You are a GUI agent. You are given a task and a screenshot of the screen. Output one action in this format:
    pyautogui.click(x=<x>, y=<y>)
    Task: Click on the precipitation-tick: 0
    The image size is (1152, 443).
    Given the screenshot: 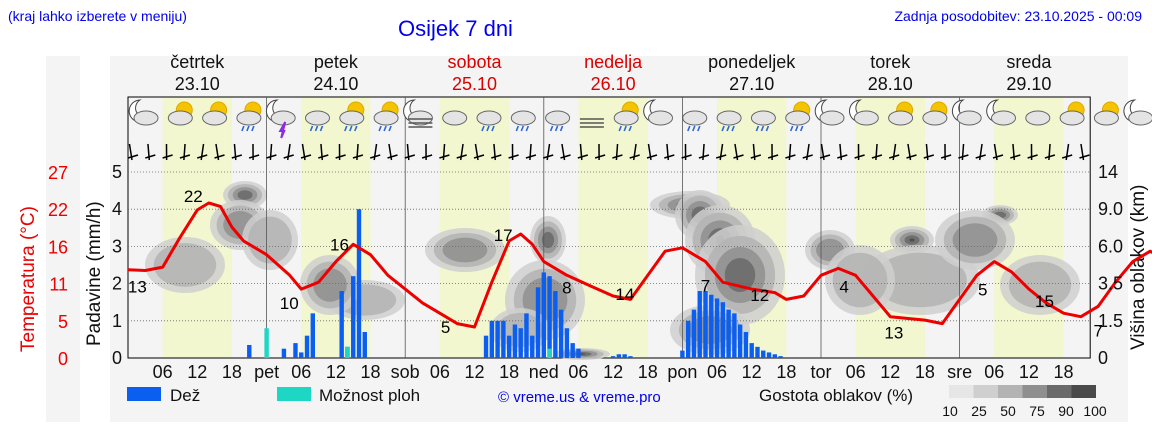 What is the action you would take?
    pyautogui.click(x=117, y=358)
    